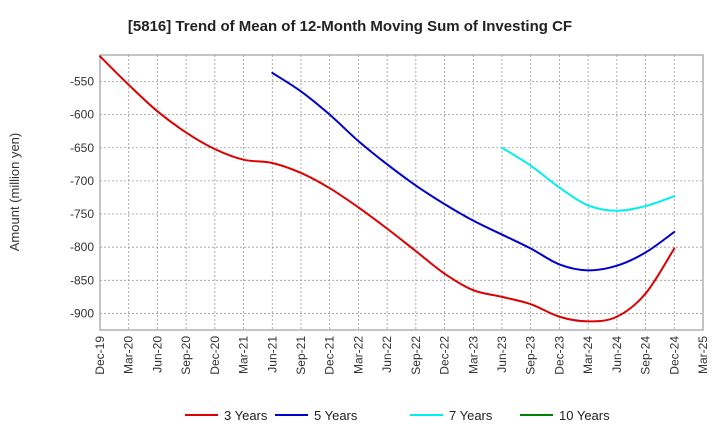 This screenshot has height=440, width=720. Describe the element at coordinates (588, 355) in the screenshot. I see `x-tick-label: Mar-24` at that location.